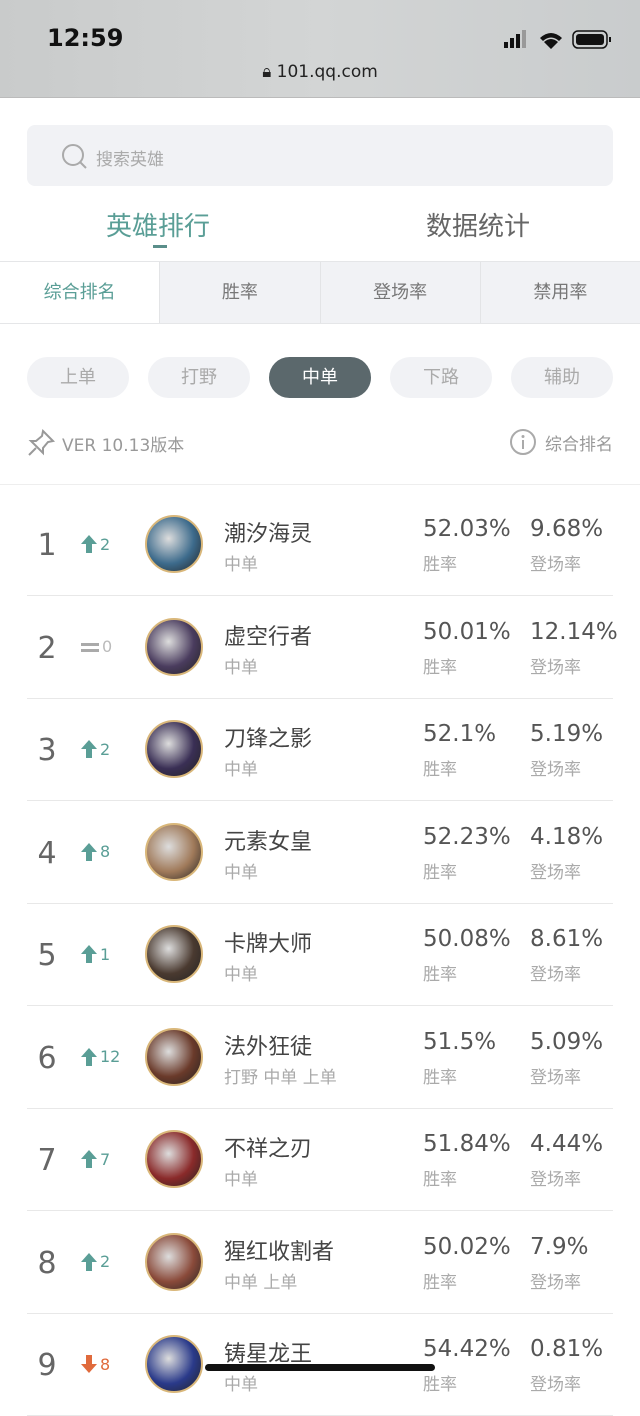  I want to click on win-rate: 52.03%, so click(467, 529).